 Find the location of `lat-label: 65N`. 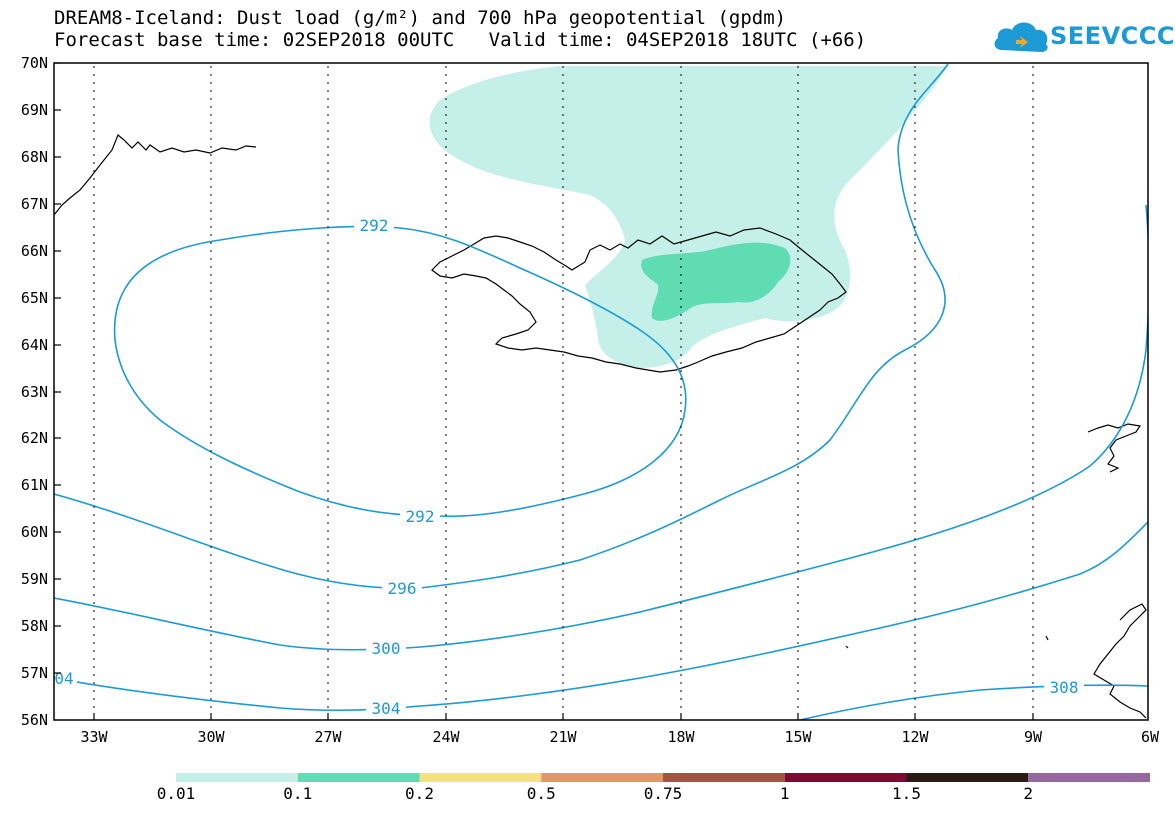

lat-label: 65N is located at coordinates (34, 298).